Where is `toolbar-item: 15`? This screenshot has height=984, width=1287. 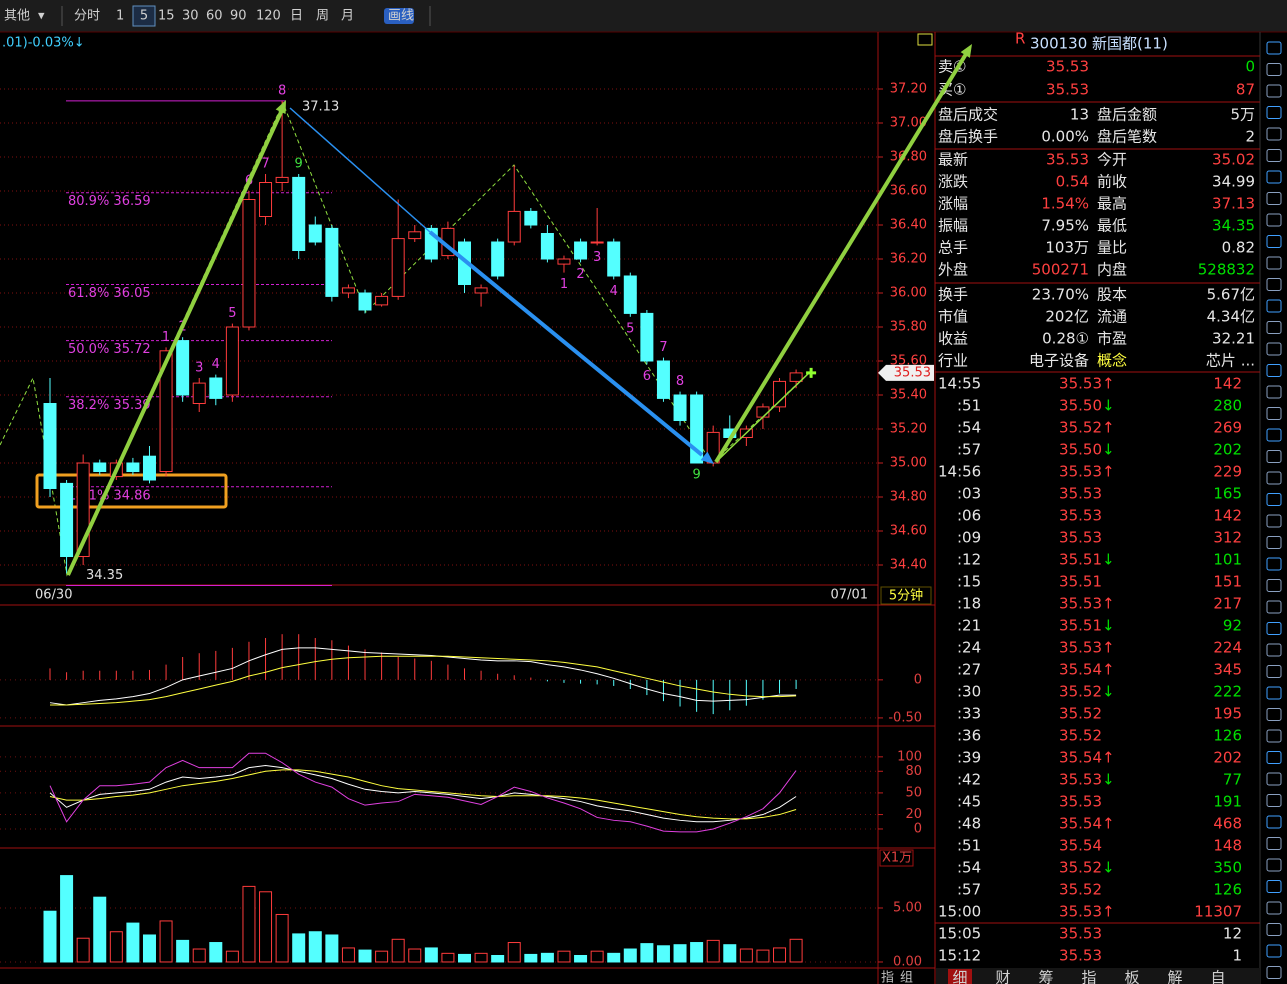 toolbar-item: 15 is located at coordinates (166, 16).